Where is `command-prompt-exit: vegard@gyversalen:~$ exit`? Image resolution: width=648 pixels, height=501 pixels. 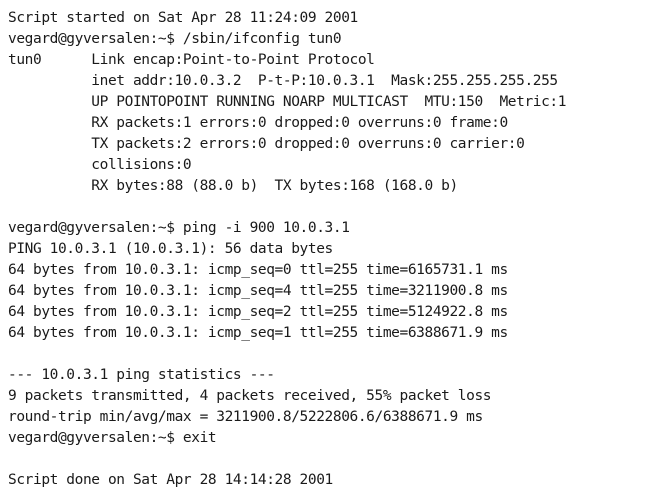
command-prompt-exit: vegard@gyversalen:~$ exit is located at coordinates (112, 438).